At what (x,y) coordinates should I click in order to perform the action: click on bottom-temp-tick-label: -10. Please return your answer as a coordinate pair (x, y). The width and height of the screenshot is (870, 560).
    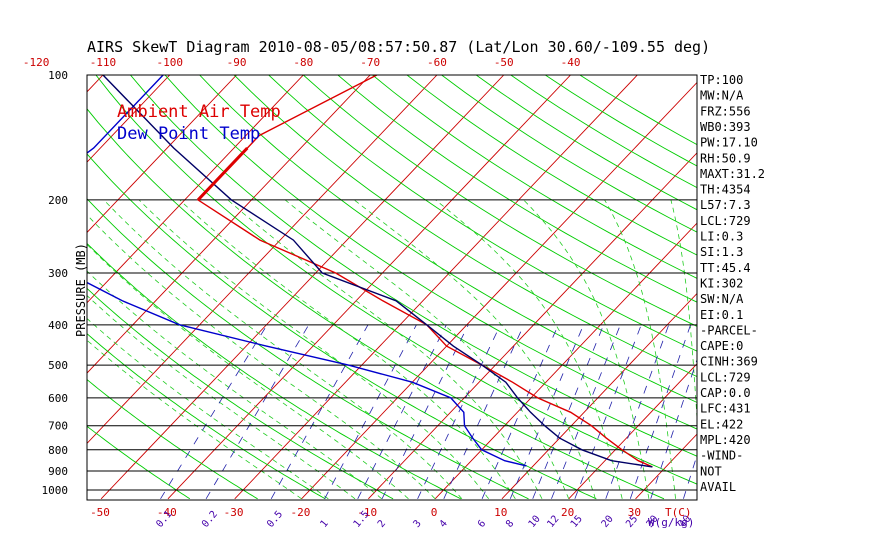
    Looking at the image, I should click on (367, 512).